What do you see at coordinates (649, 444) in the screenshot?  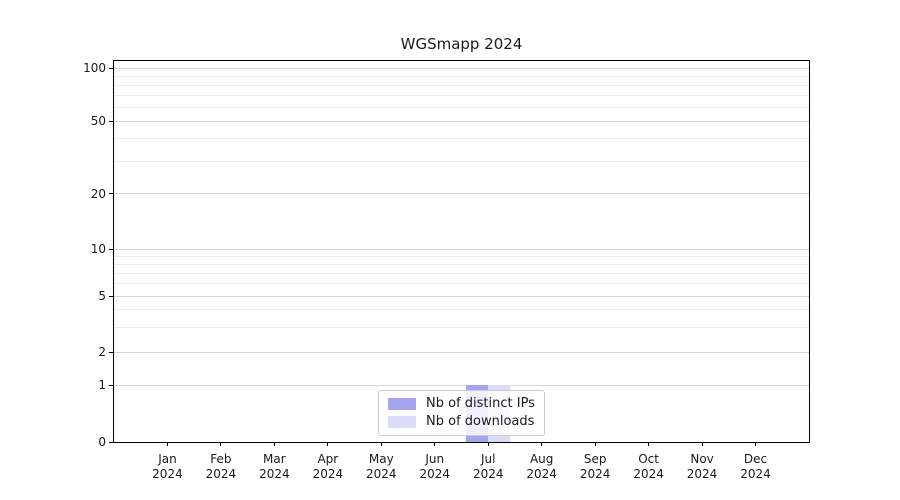 I see `x-axis-tick-mark-oct-2024` at bounding box center [649, 444].